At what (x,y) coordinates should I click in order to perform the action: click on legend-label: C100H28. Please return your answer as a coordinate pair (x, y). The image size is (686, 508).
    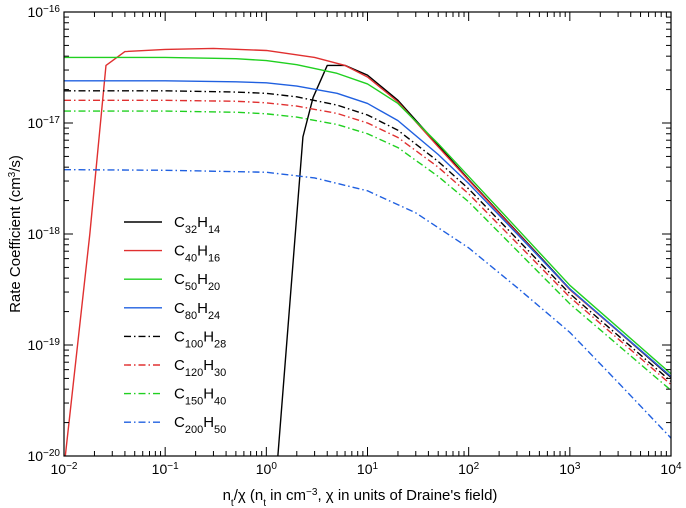
    Looking at the image, I should click on (200, 339).